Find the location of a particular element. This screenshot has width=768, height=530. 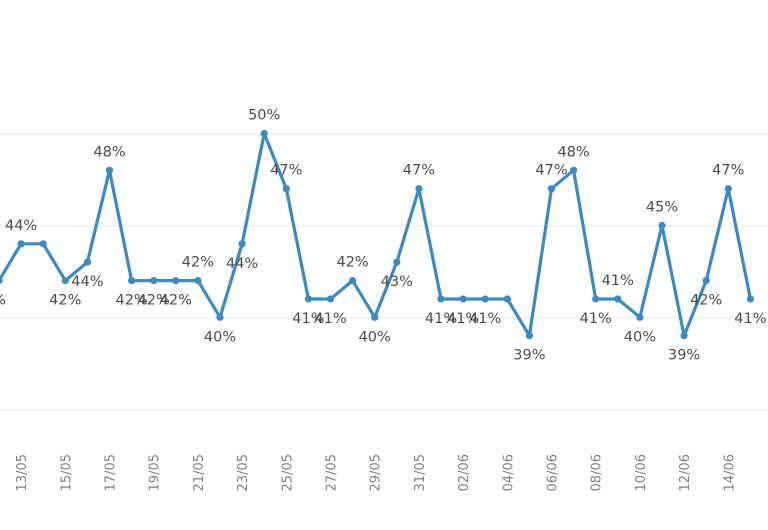

x-tick-25/05: 25/05 is located at coordinates (287, 472).